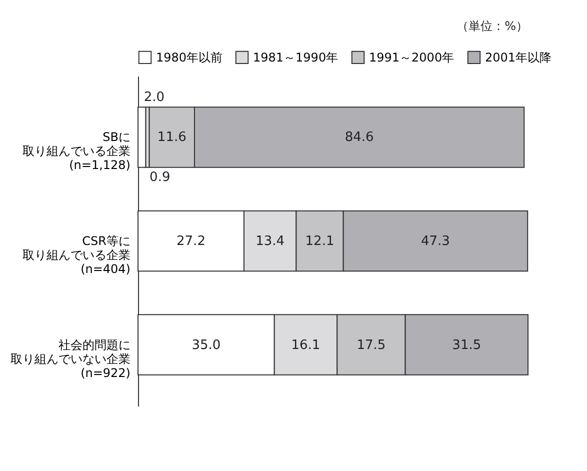 Image resolution: width=587 pixels, height=471 pixels. Describe the element at coordinates (189, 57) in the screenshot. I see `legend-label: 1980年以前` at that location.